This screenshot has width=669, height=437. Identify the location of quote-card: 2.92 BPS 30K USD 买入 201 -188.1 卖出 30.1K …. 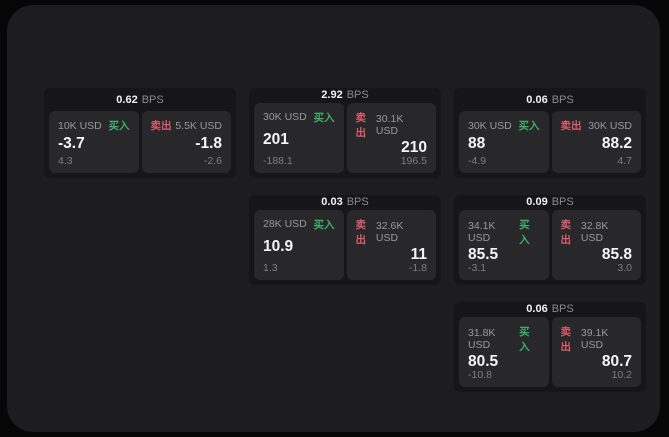
(345, 133).